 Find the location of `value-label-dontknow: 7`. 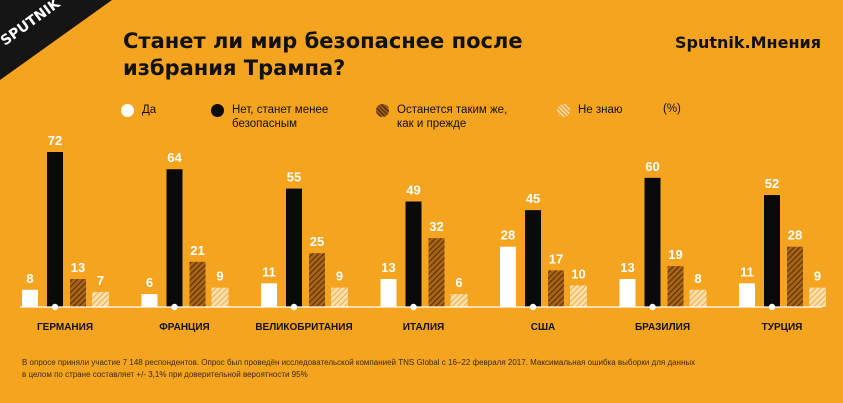

value-label-dontknow: 7 is located at coordinates (100, 280).